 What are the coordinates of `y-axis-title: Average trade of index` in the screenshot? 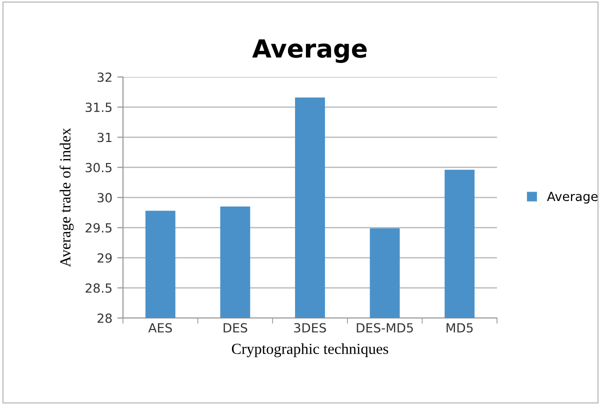 It's located at (67, 197).